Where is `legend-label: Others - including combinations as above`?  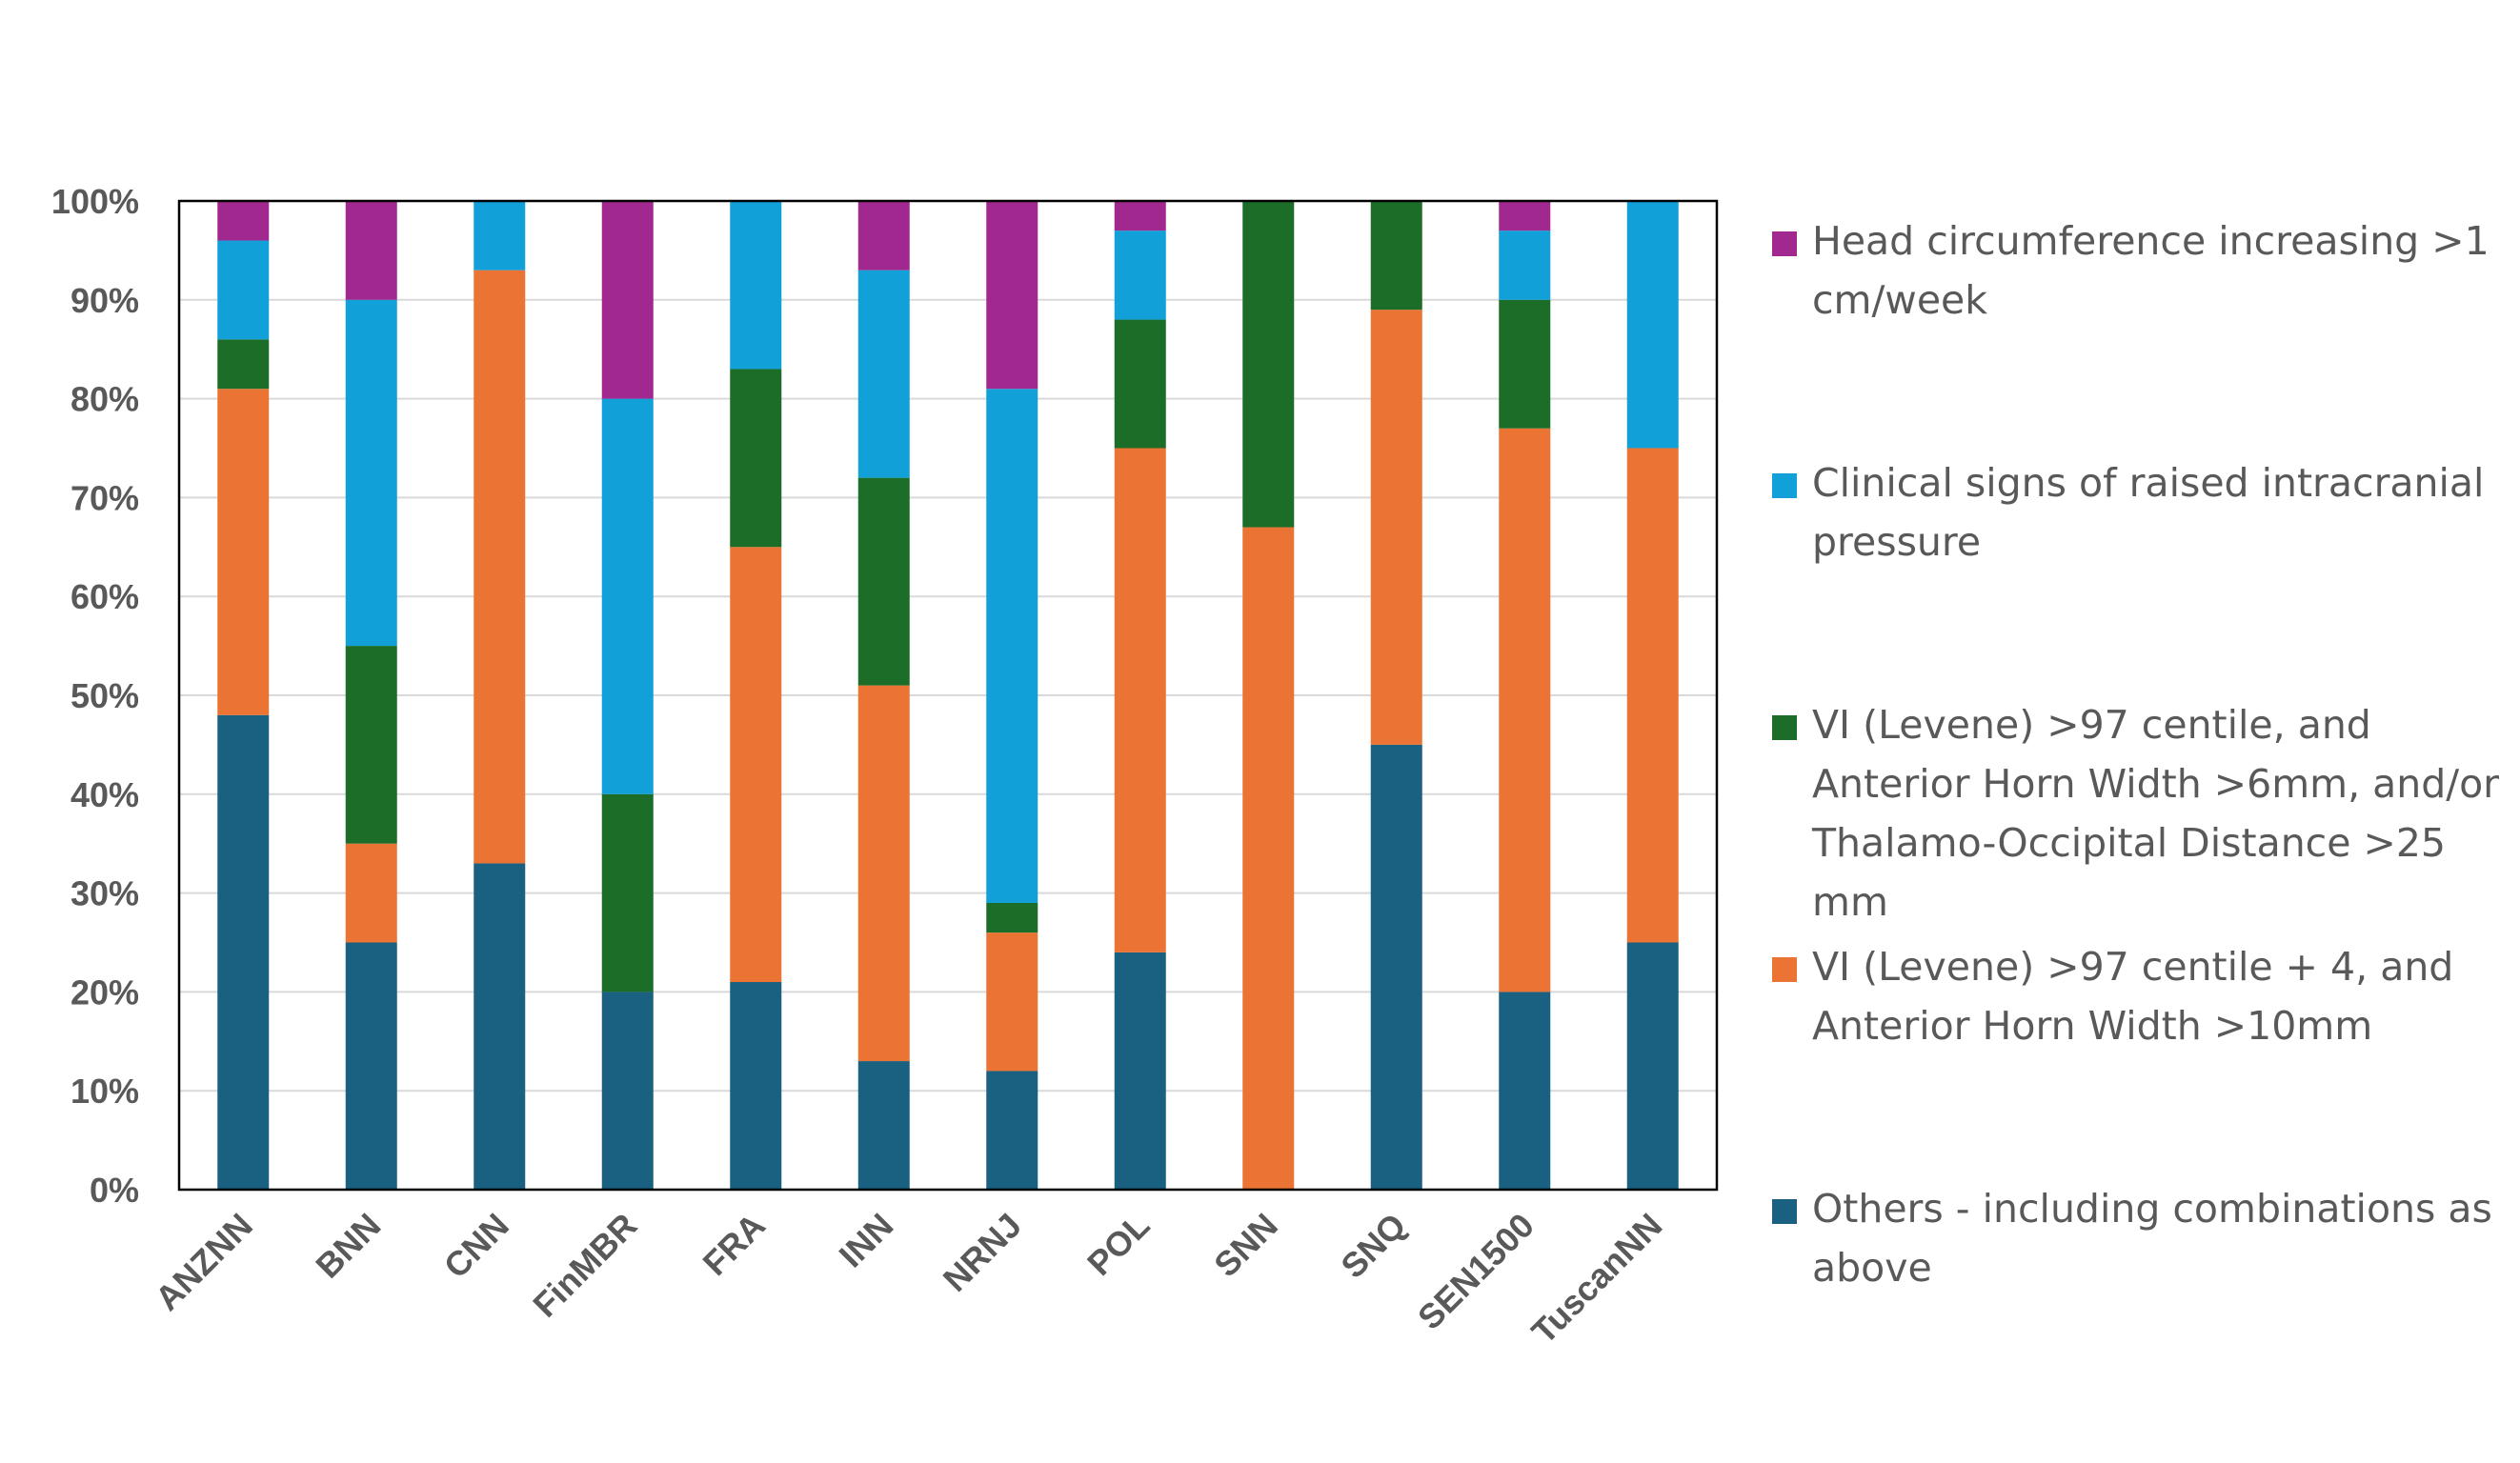
legend-label: Others - including combinations as above is located at coordinates (2152, 1238).